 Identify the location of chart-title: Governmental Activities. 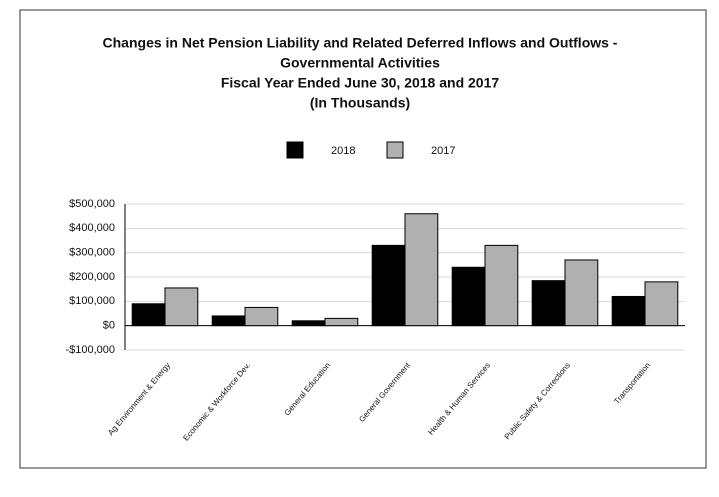
(360, 63).